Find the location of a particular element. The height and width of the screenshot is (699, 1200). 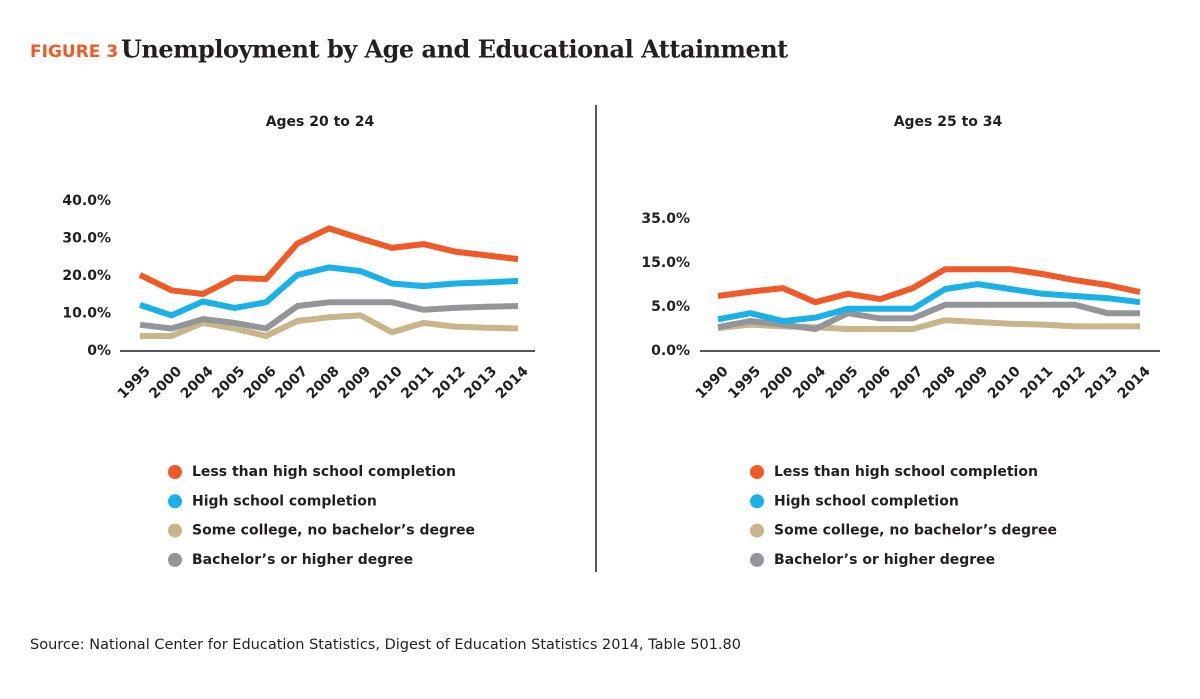

y-tick-label: 30.0% is located at coordinates (86, 239).